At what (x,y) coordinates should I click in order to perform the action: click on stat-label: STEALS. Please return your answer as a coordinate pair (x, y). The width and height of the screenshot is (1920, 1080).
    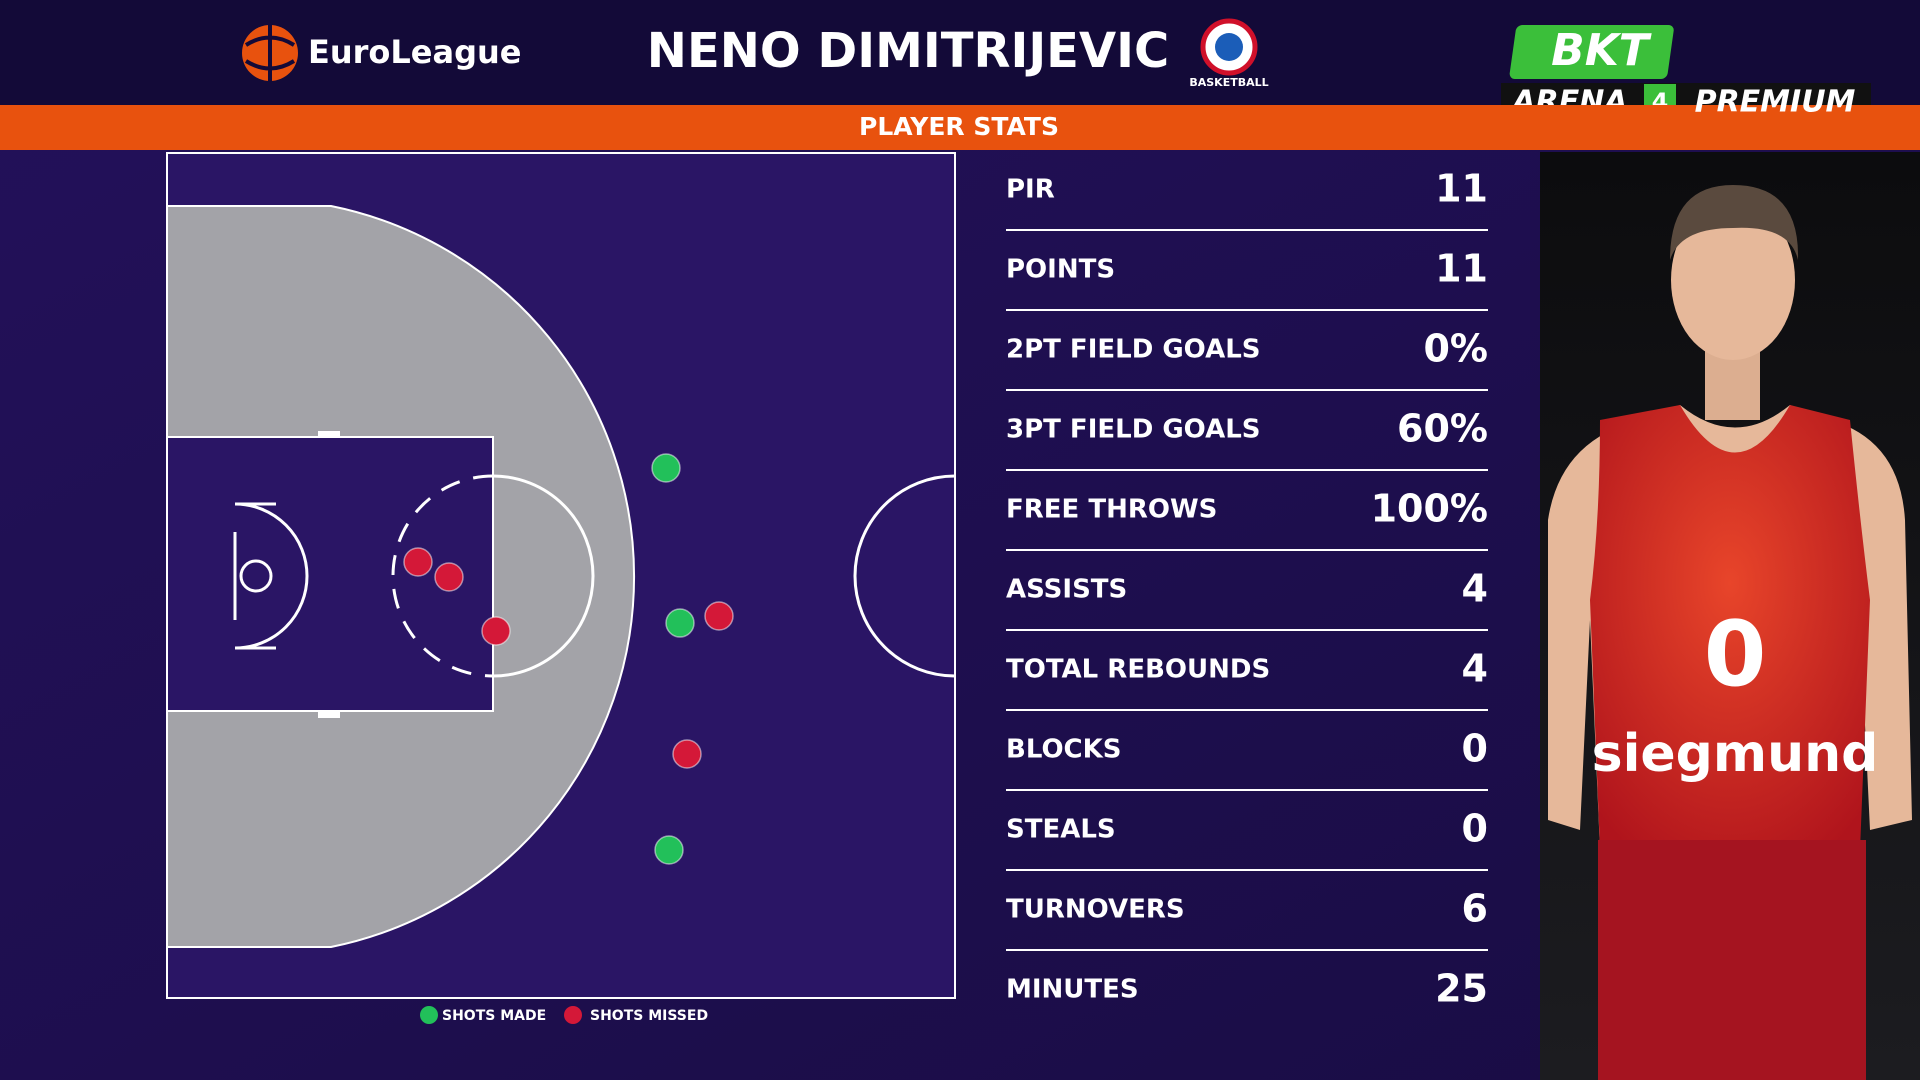
    Looking at the image, I should click on (1061, 830).